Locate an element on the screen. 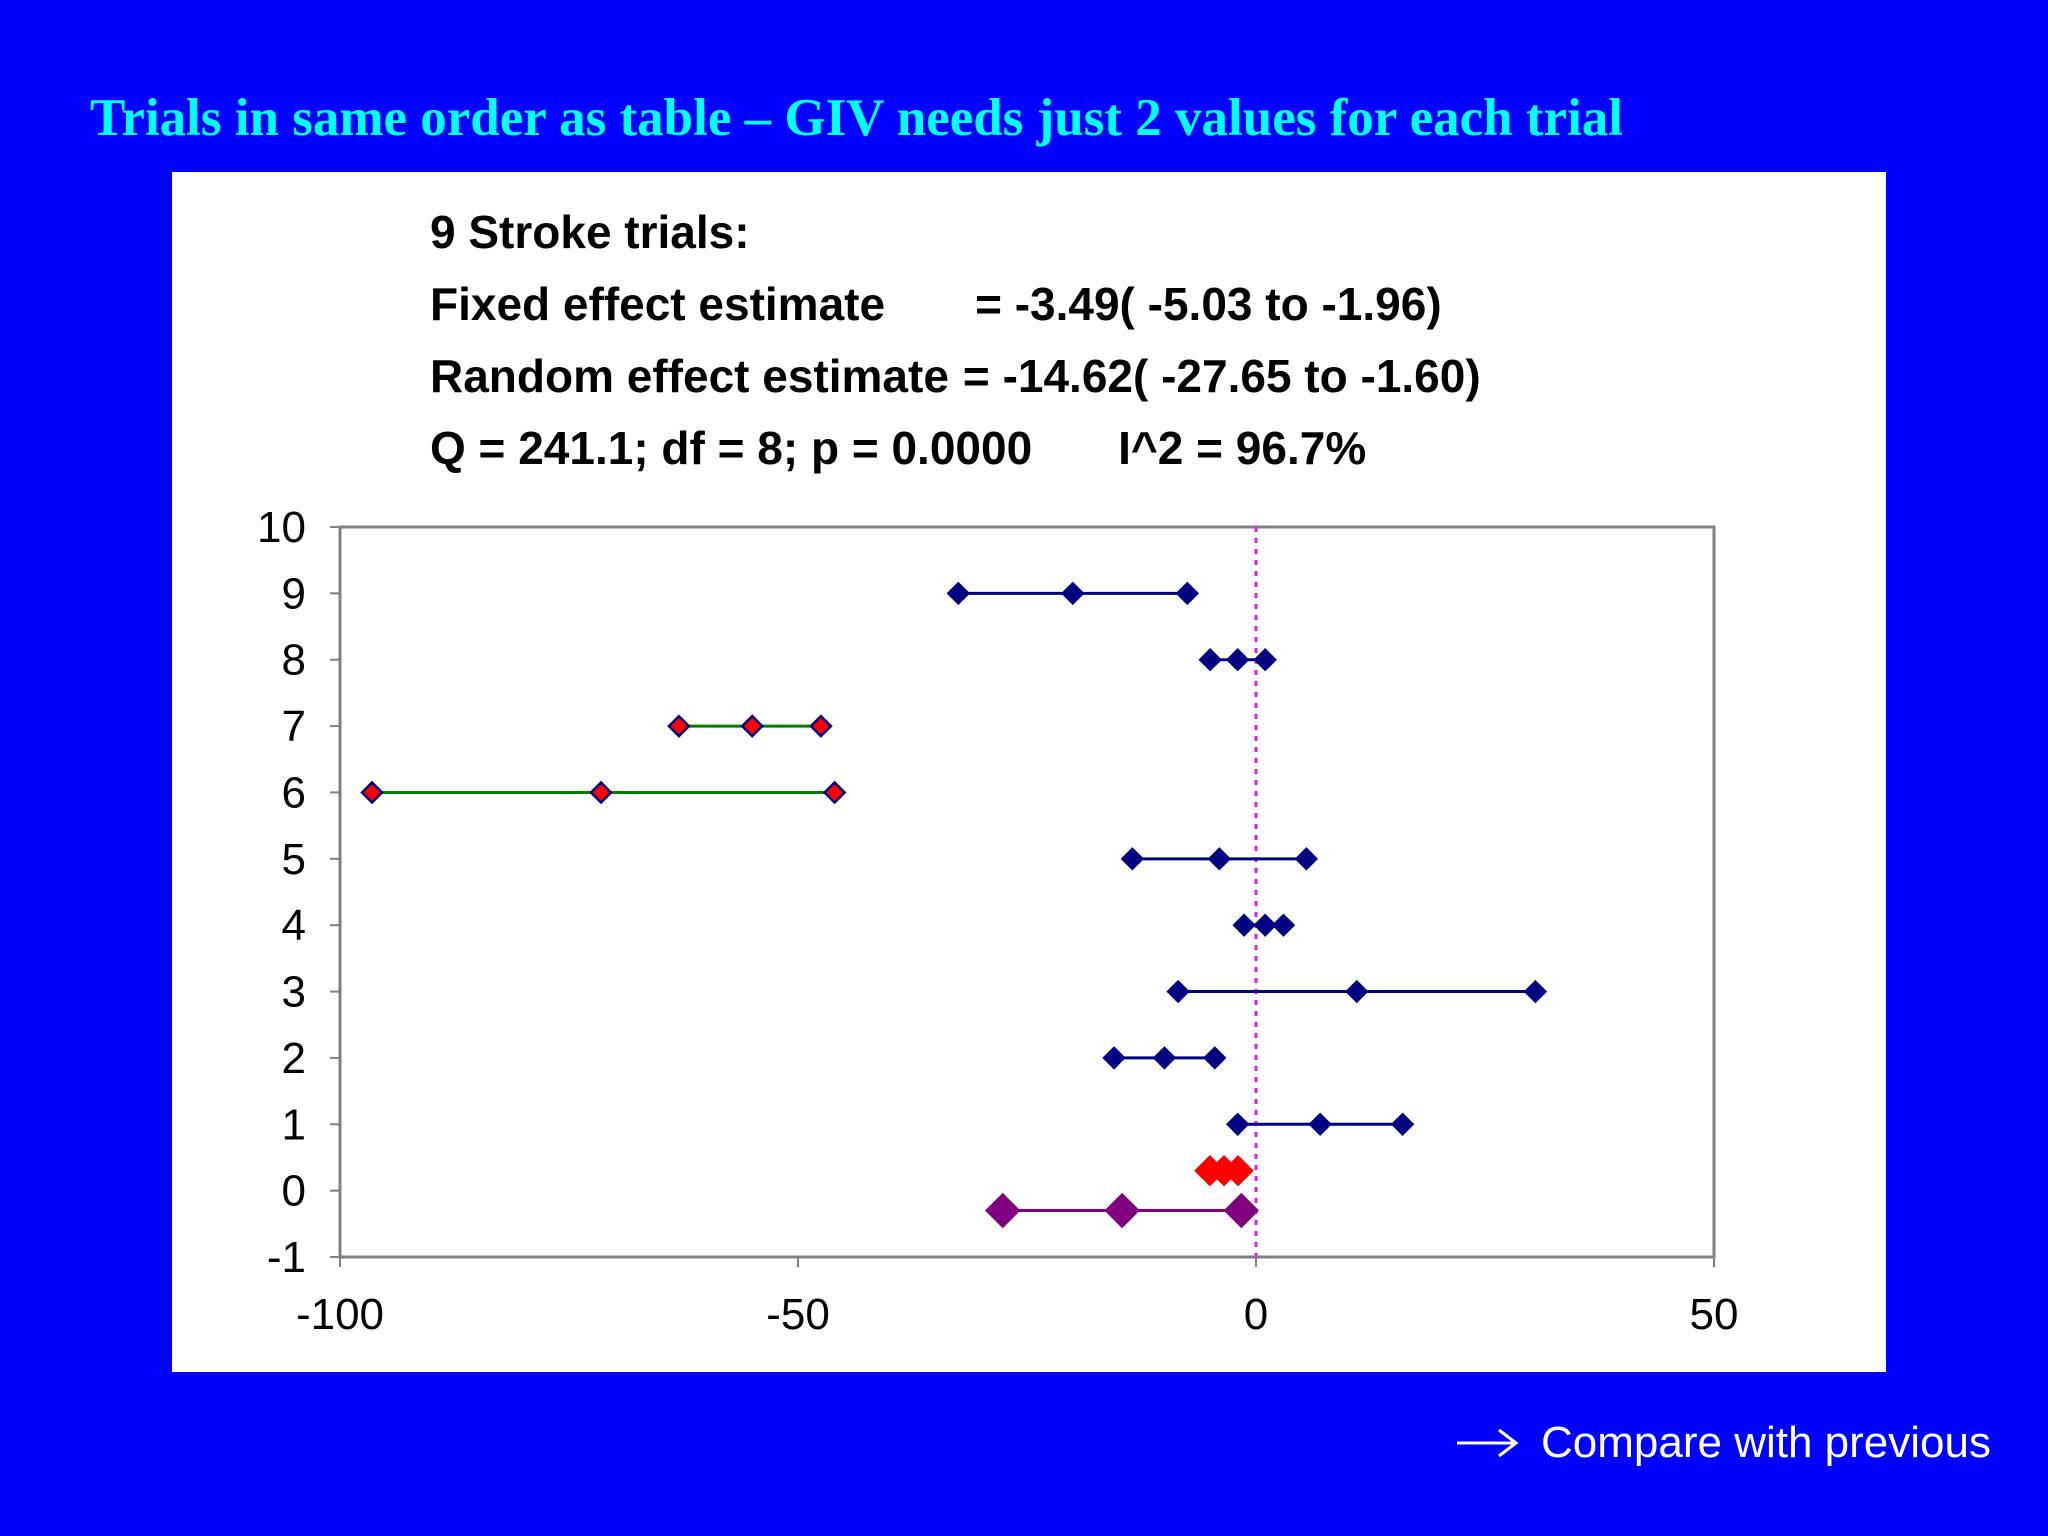  summary-heading: 9 Stroke trials: is located at coordinates (590, 232).